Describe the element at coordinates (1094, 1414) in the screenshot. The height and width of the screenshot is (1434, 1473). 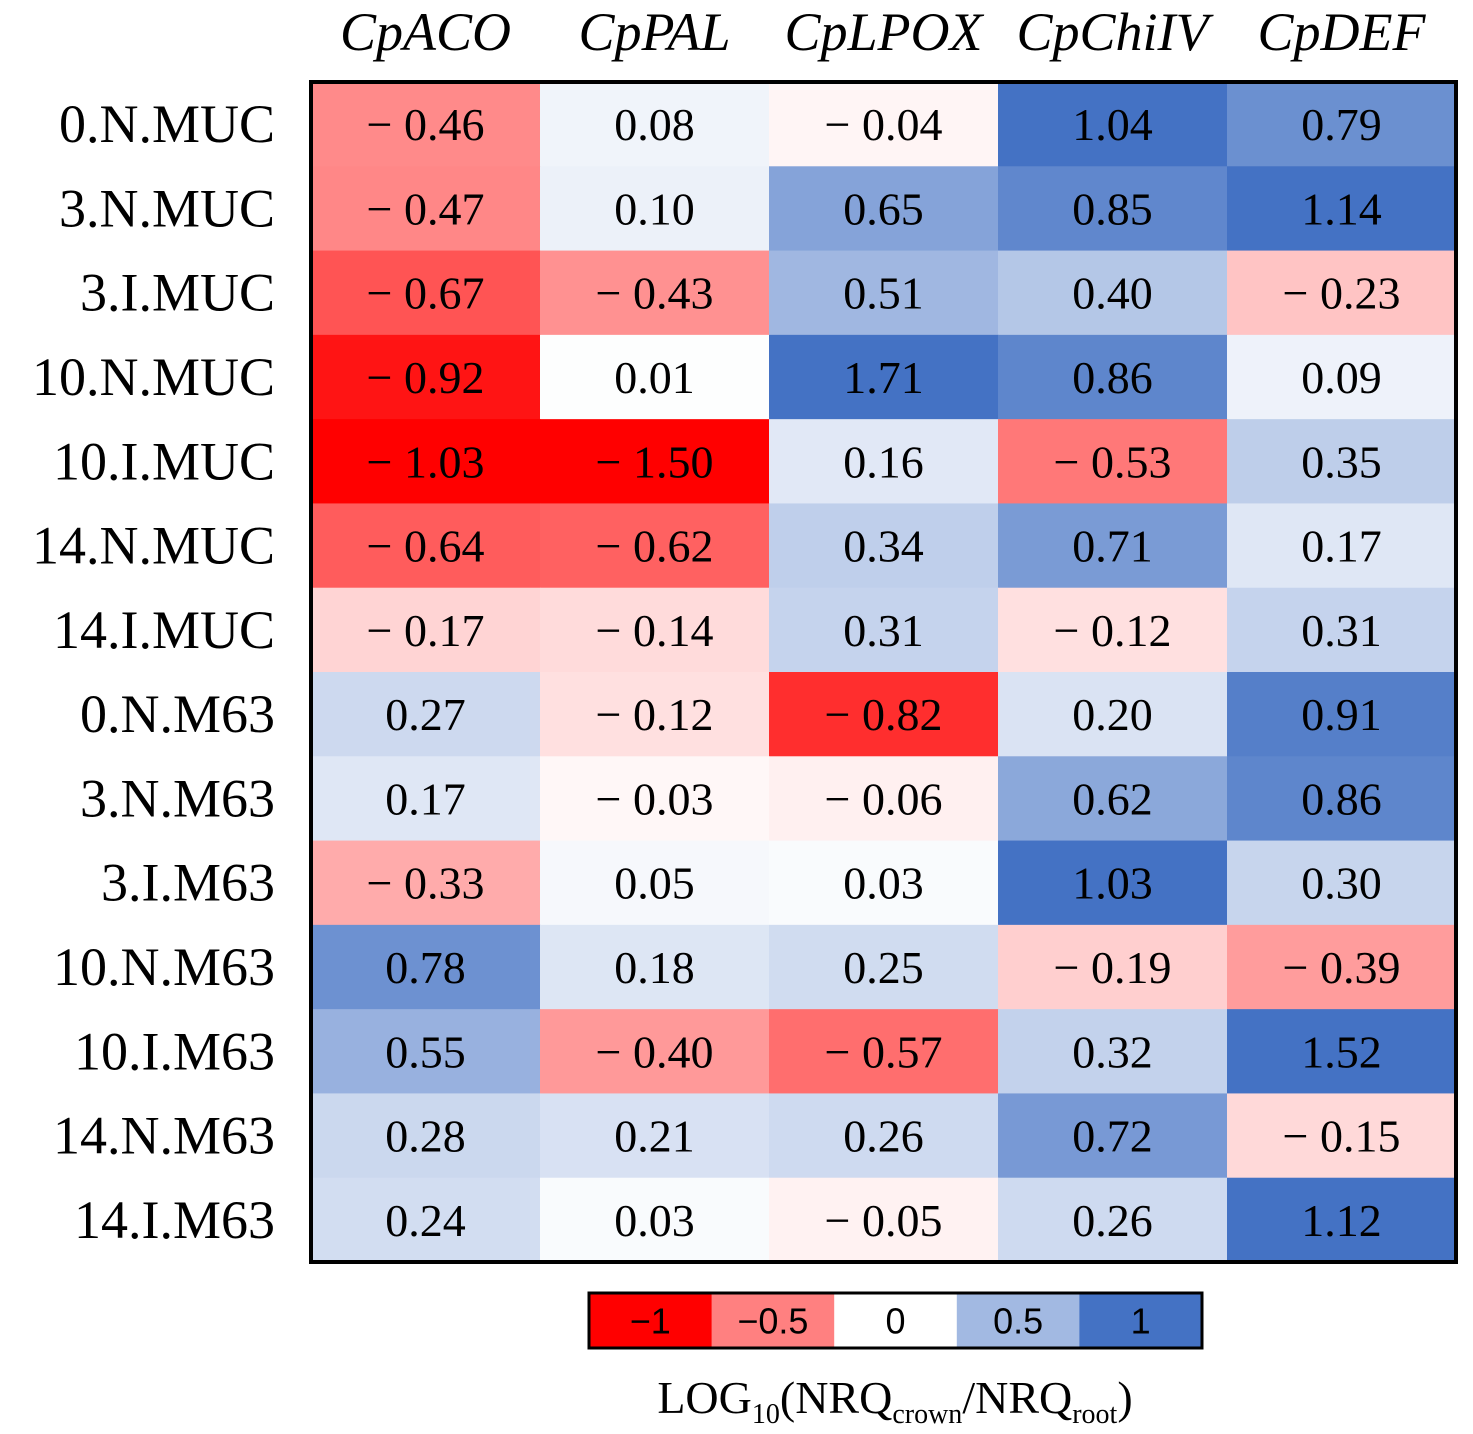
I see `legend-label-root: root` at that location.